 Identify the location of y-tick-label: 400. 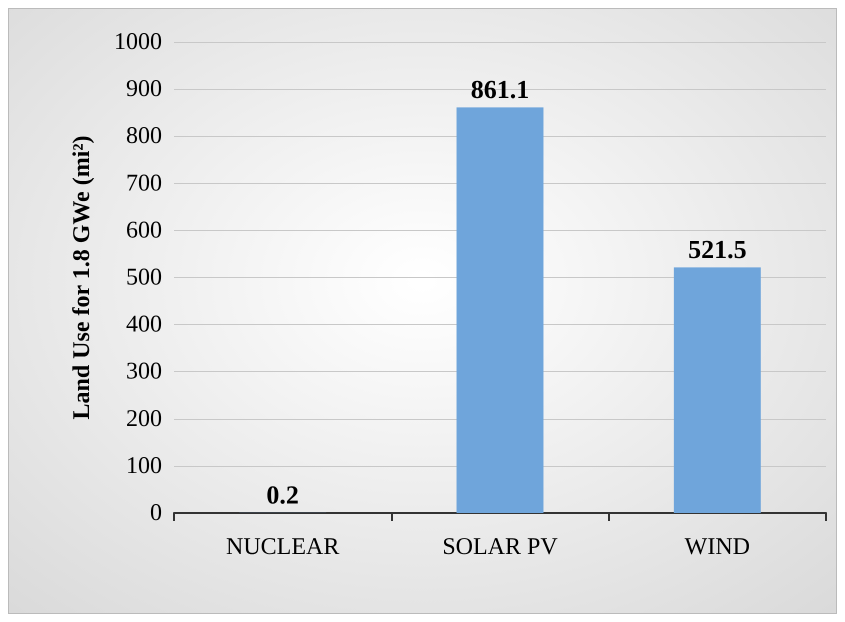
(144, 325).